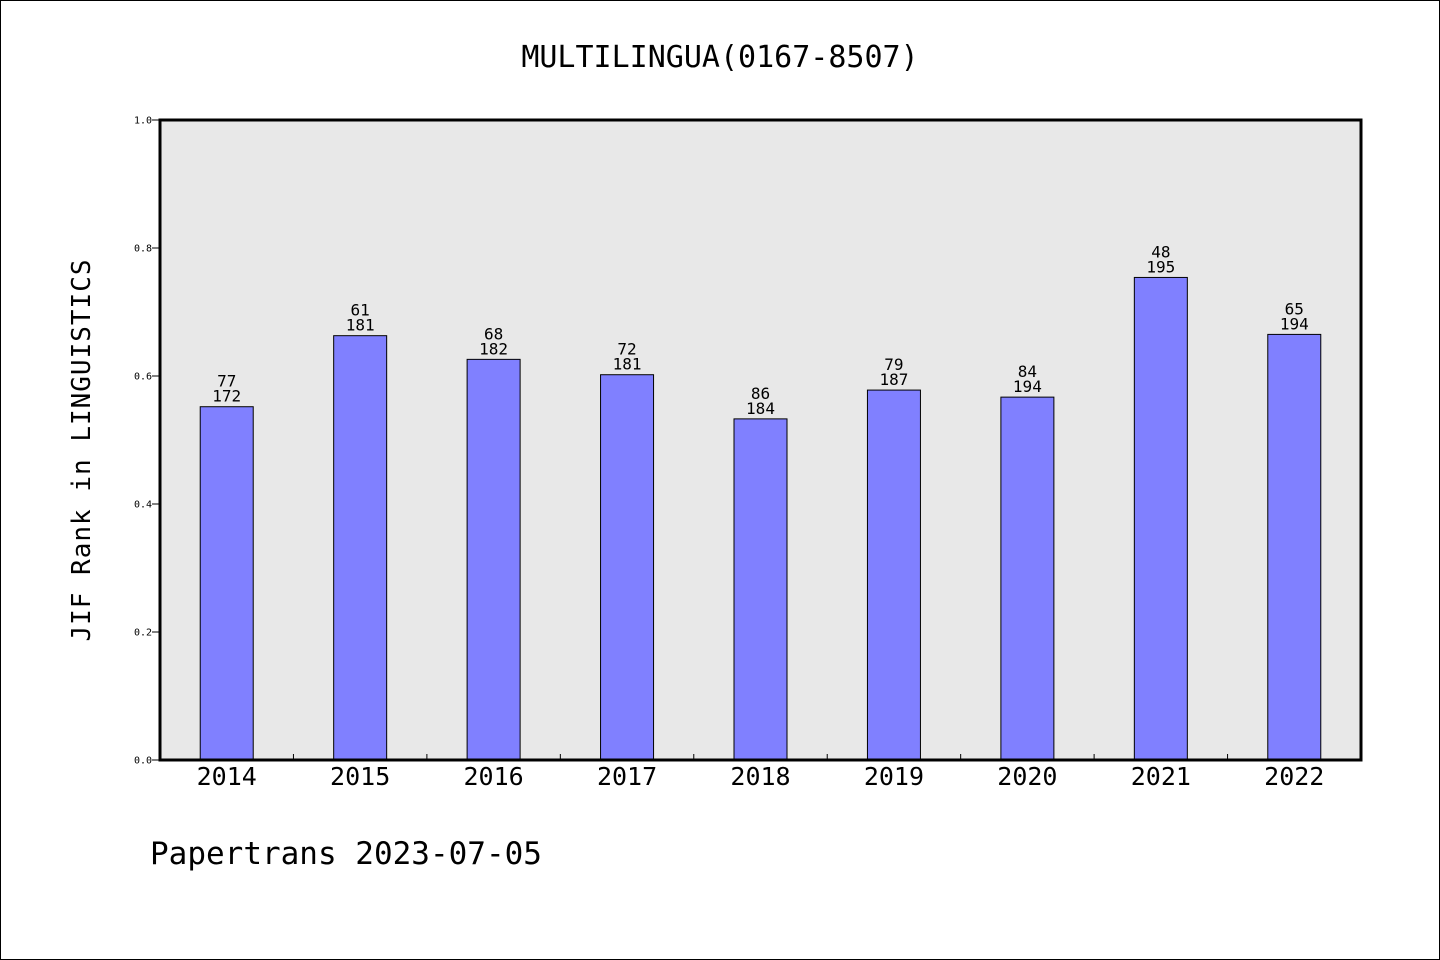  What do you see at coordinates (1160, 266) in the screenshot?
I see `bar-total-label: 195` at bounding box center [1160, 266].